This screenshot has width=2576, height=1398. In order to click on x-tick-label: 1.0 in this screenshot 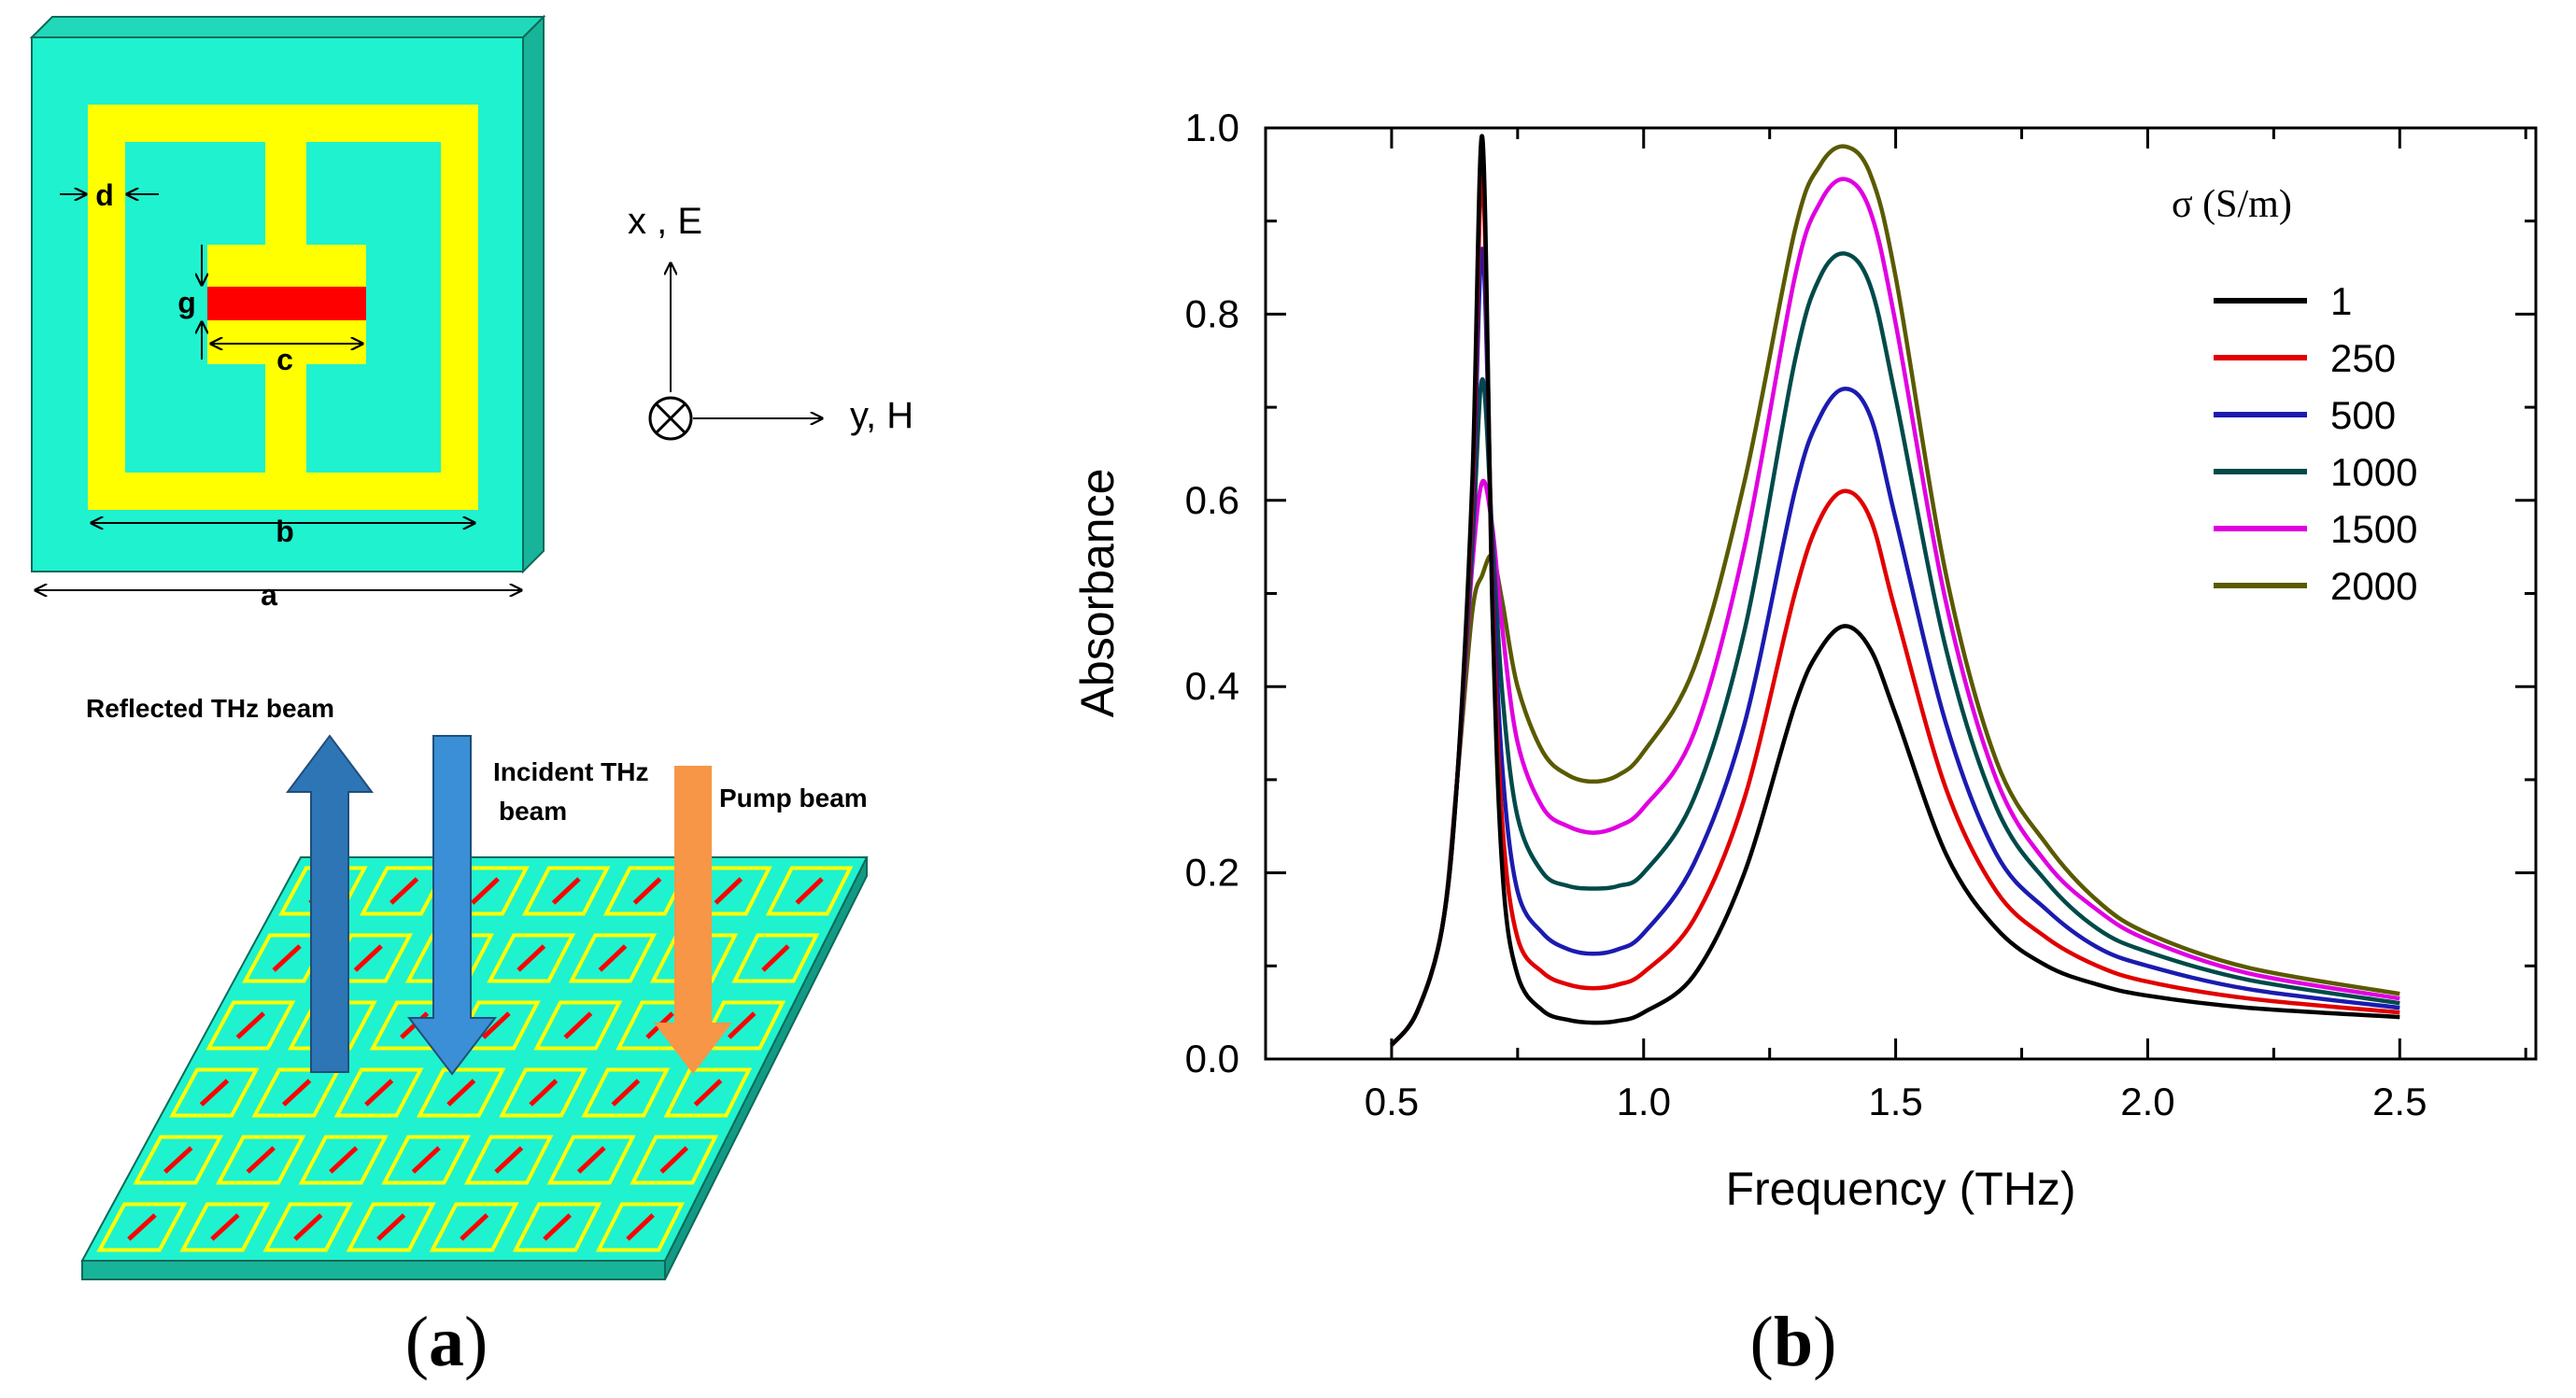, I will do `click(1644, 1101)`.